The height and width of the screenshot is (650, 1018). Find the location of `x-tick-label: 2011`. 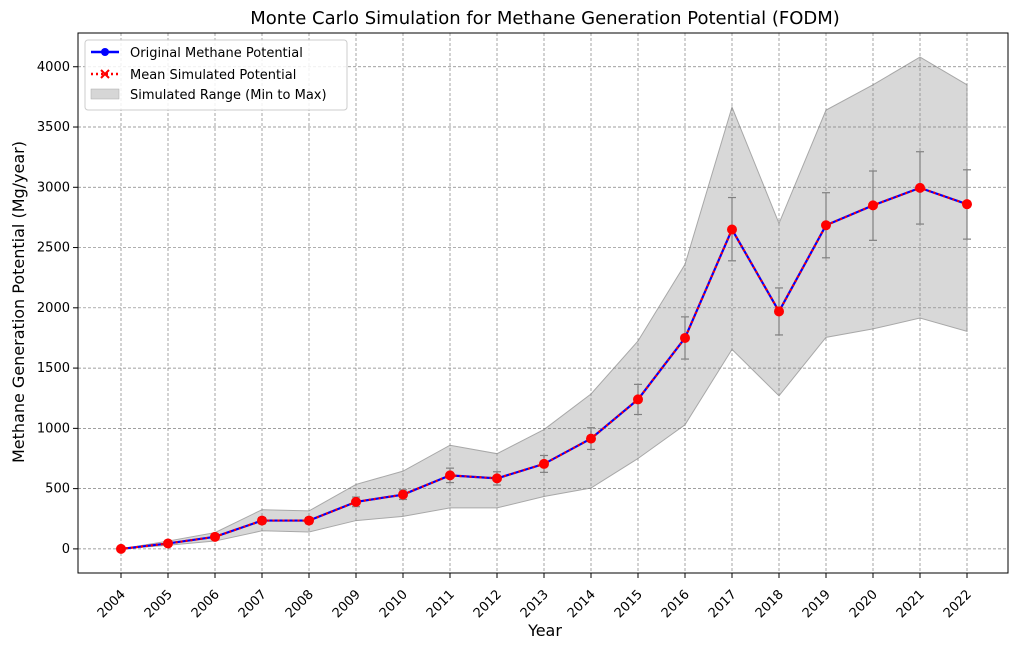

x-tick-label: 2011 is located at coordinates (441, 604).